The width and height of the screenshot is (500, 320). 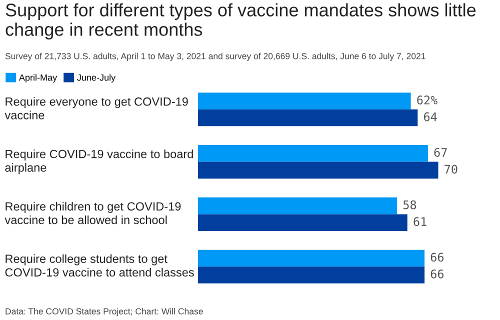 What do you see at coordinates (430, 117) in the screenshot?
I see `data-label: 64` at bounding box center [430, 117].